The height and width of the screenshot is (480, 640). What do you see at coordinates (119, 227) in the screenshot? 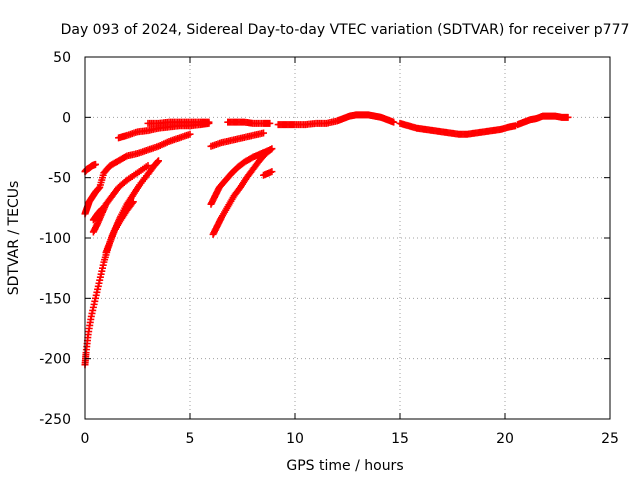
I see `series-arc-f` at bounding box center [119, 227].